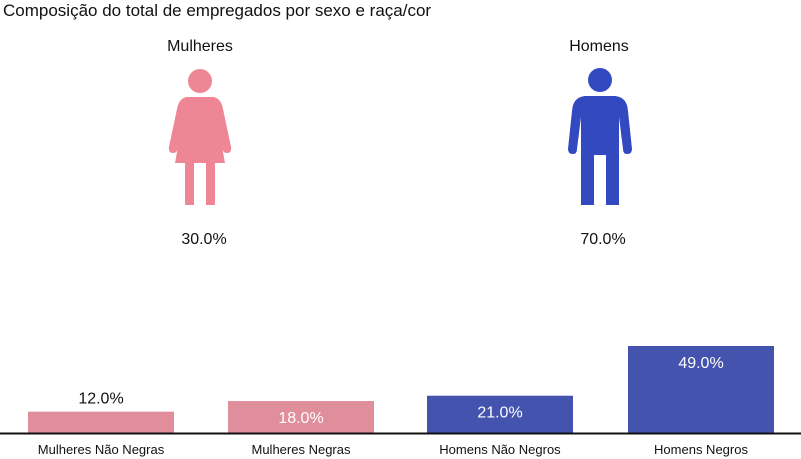 This screenshot has width=801, height=459. What do you see at coordinates (200, 46) in the screenshot?
I see `women-label: Mulheres` at bounding box center [200, 46].